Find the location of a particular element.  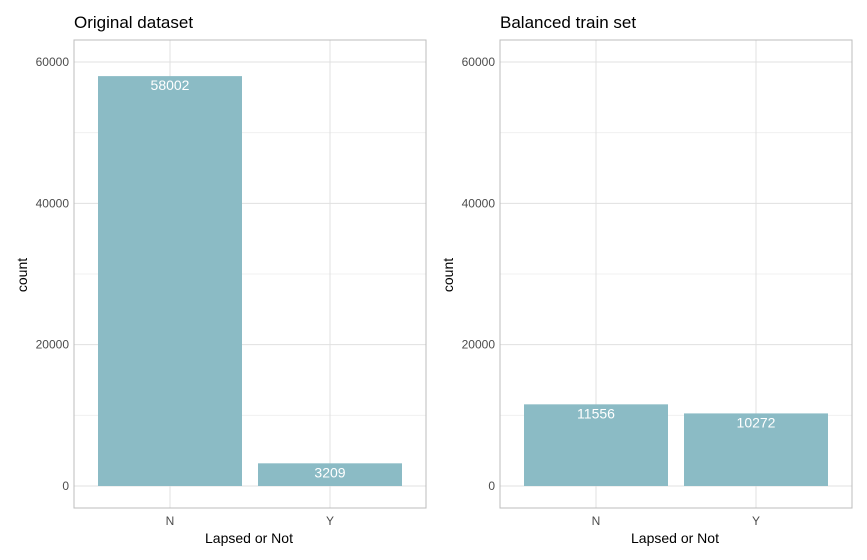

chart-title: Balanced train set is located at coordinates (568, 22).